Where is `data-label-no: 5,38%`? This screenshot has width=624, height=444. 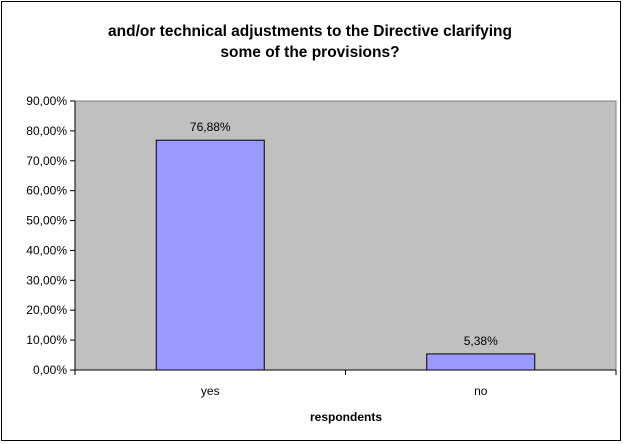 data-label-no: 5,38% is located at coordinates (481, 341).